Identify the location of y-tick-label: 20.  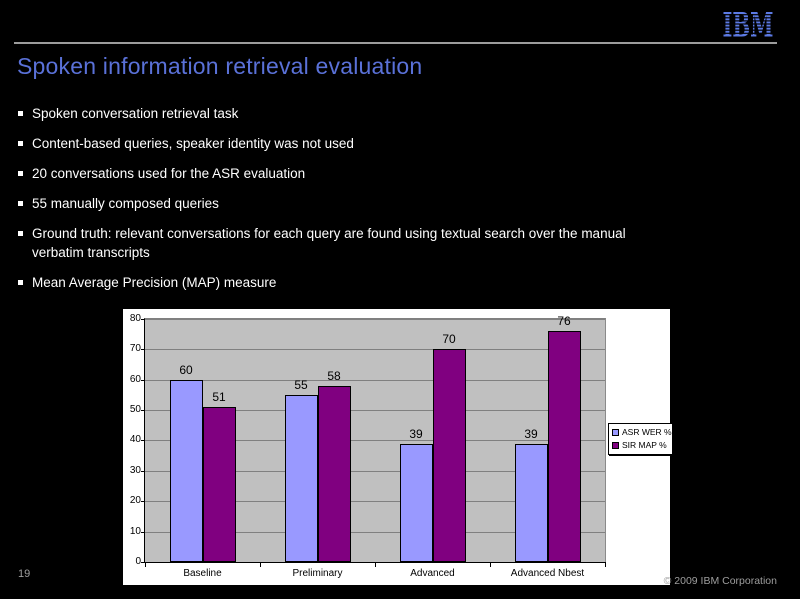
(135, 500).